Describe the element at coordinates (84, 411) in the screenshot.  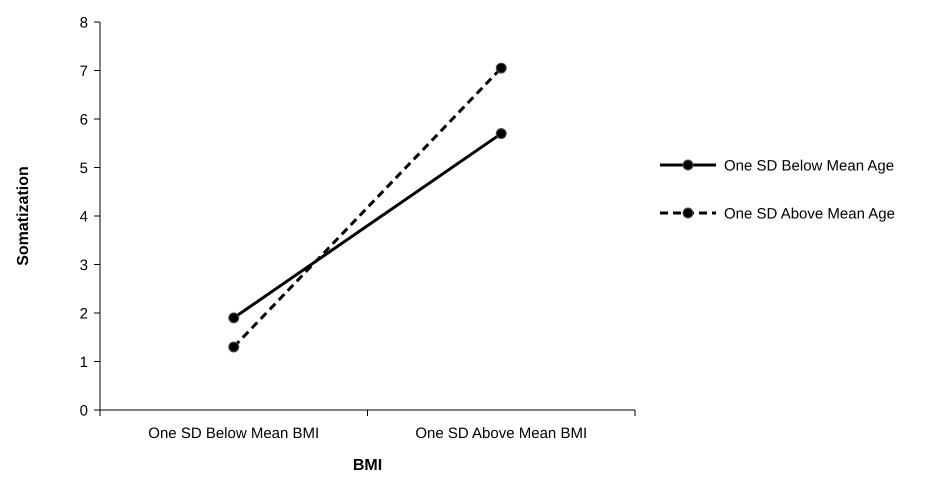
I see `y-tick-label: 0` at that location.